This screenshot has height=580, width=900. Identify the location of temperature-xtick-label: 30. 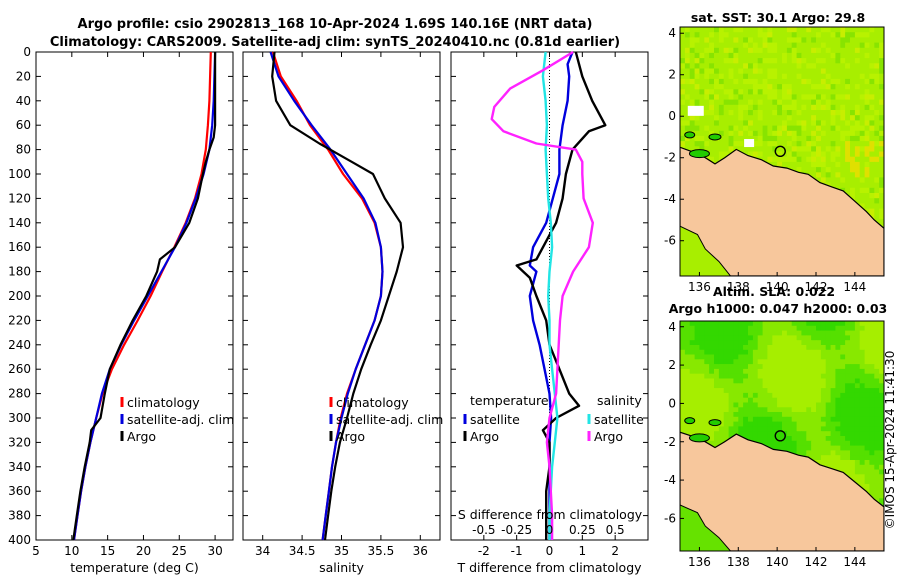
(214, 551).